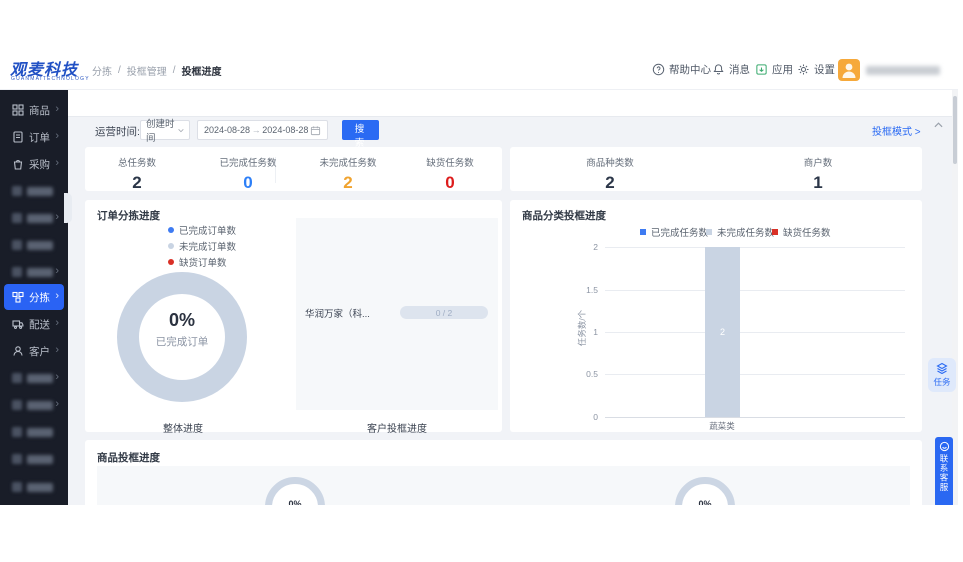 The image size is (963, 562). Describe the element at coordinates (755, 417) in the screenshot. I see `x-axis-line` at that location.